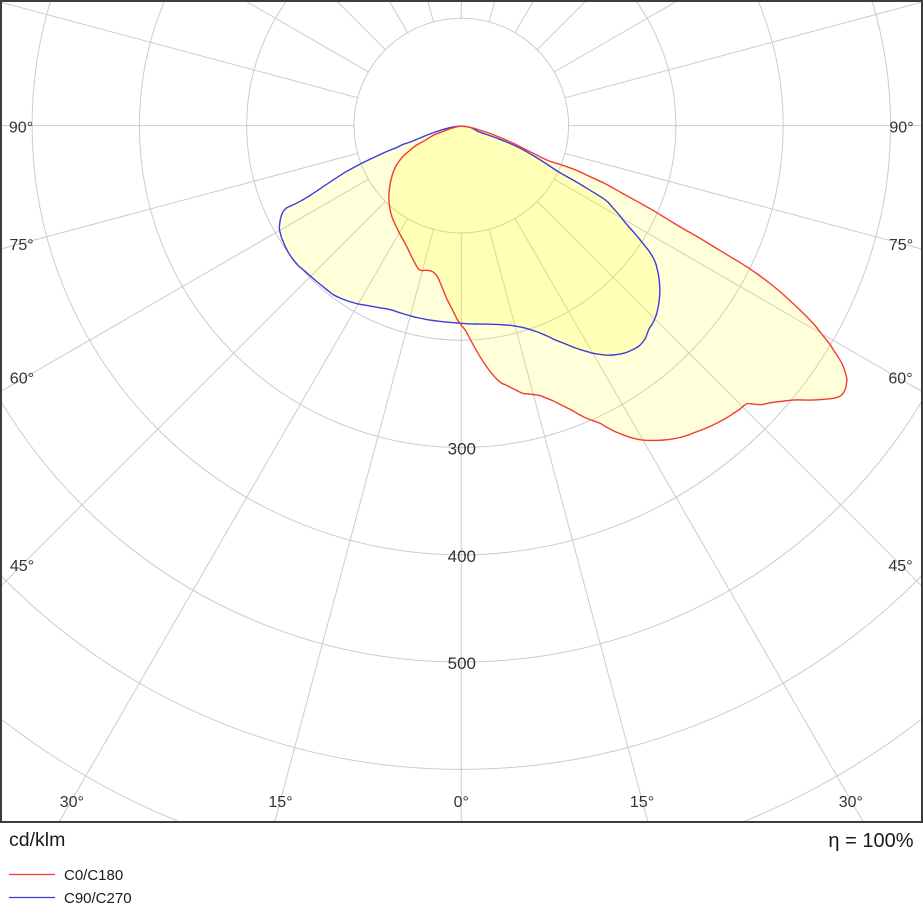 Image resolution: width=923 pixels, height=923 pixels. What do you see at coordinates (462, 663) in the screenshot?
I see `svg-text: 500` at bounding box center [462, 663].